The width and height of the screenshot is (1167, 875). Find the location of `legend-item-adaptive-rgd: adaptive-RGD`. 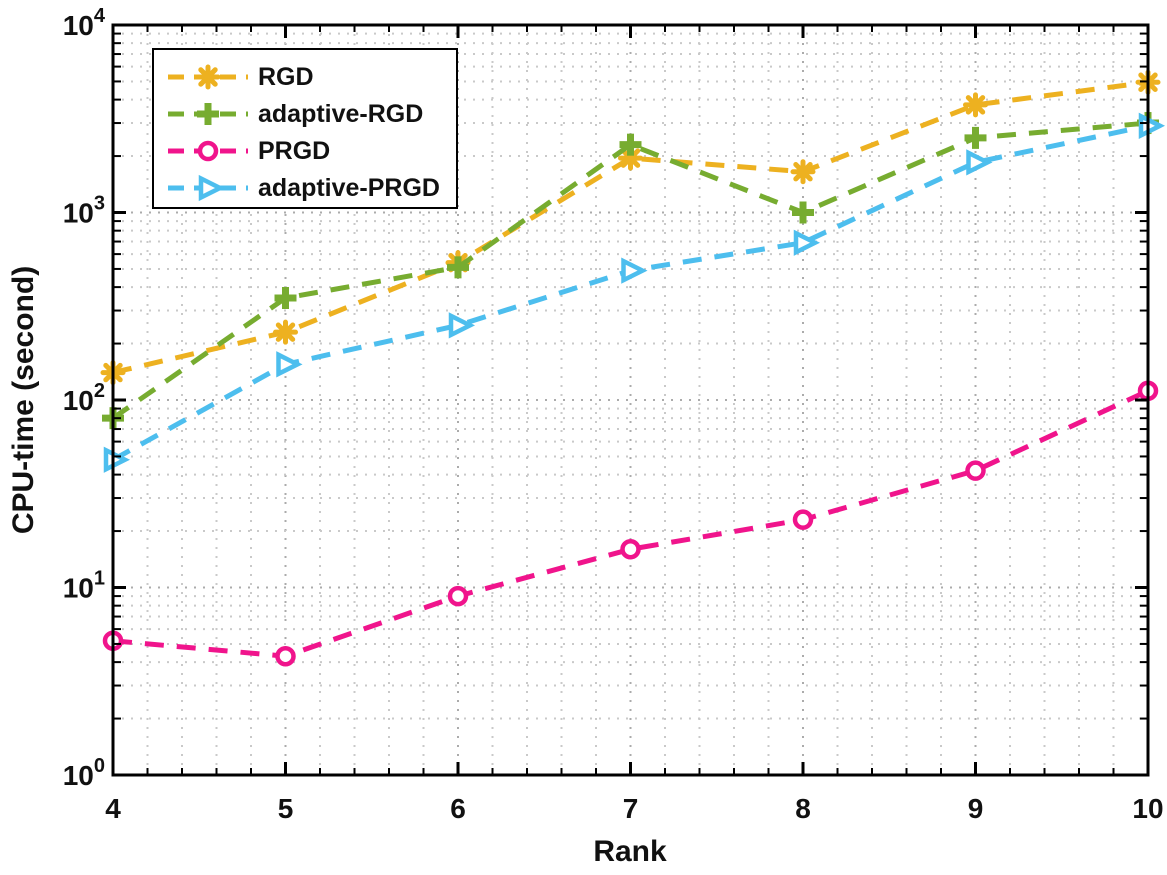

legend-item-adaptive-rgd: adaptive-RGD is located at coordinates (295, 114).